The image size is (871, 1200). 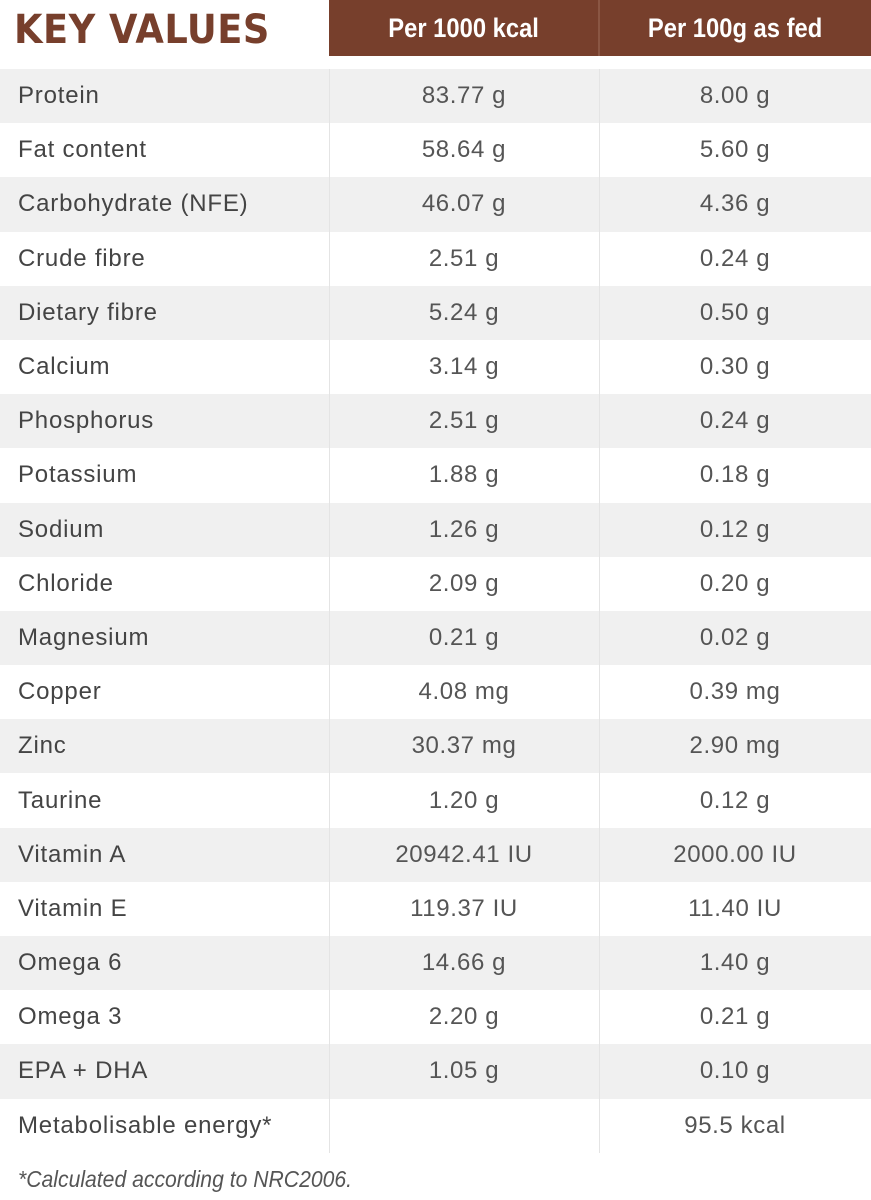 I want to click on value-per-100g: 0.21 g, so click(x=735, y=1017).